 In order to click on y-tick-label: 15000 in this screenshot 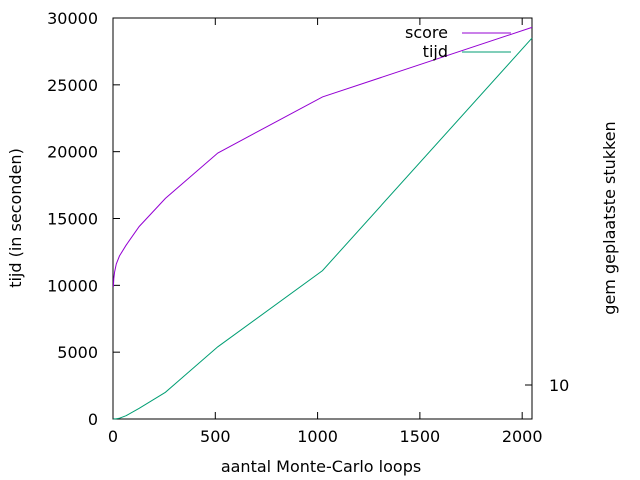, I will do `click(72, 219)`.